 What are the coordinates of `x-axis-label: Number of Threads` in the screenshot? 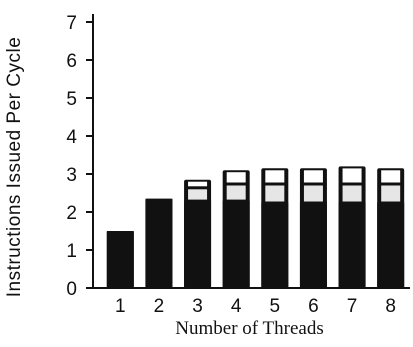 It's located at (249, 328).